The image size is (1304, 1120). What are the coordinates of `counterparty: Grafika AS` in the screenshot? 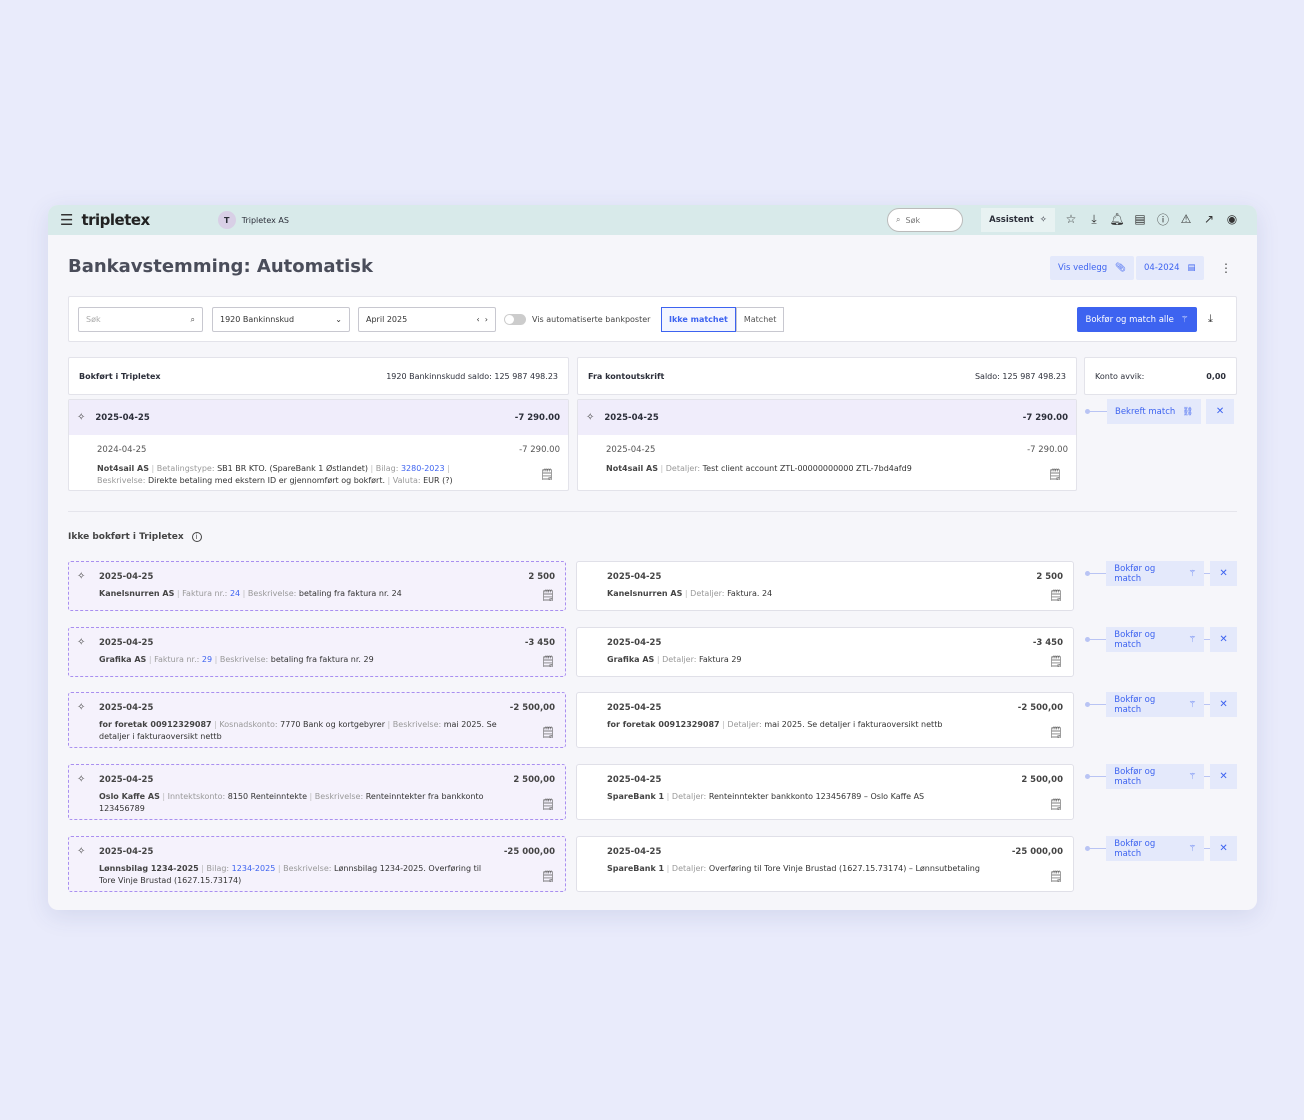 It's located at (123, 659).